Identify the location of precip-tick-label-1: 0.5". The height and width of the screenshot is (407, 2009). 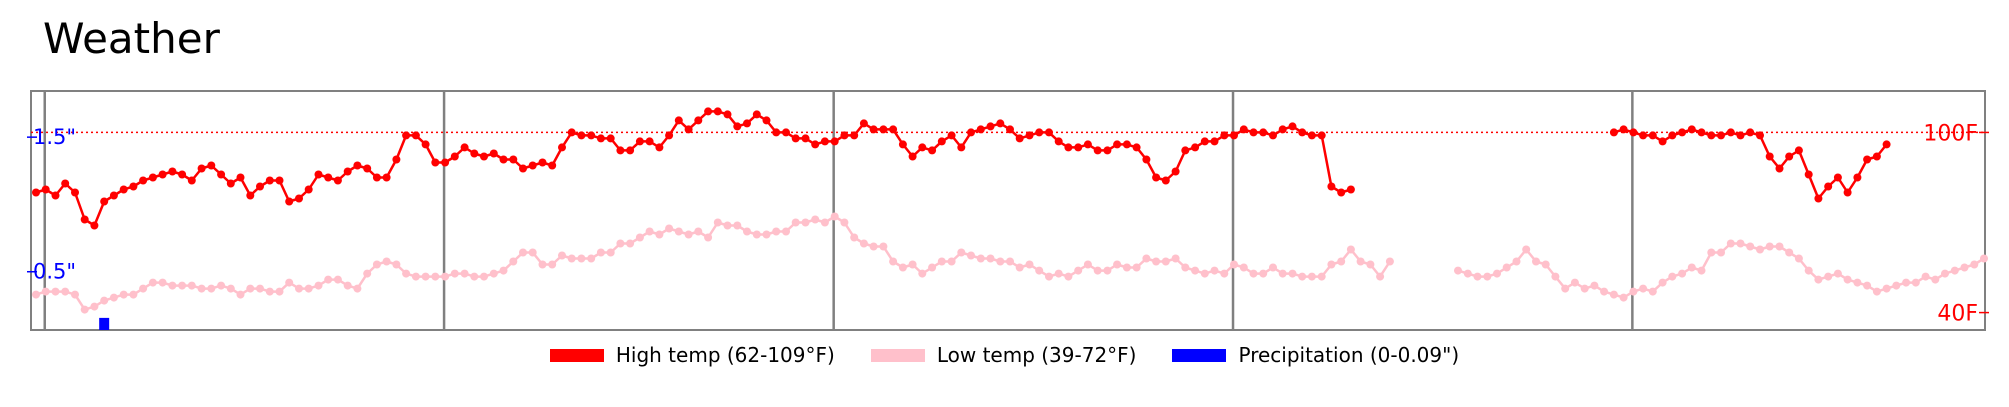
(54, 272).